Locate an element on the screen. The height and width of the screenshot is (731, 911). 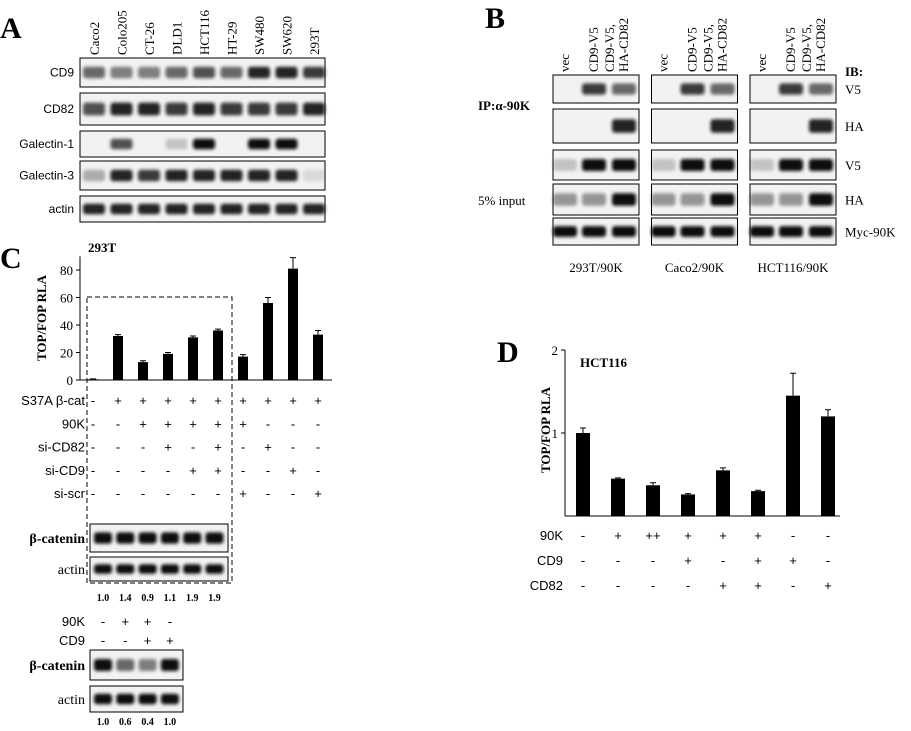
lane-label: Caco2 is located at coordinates (94, 38).